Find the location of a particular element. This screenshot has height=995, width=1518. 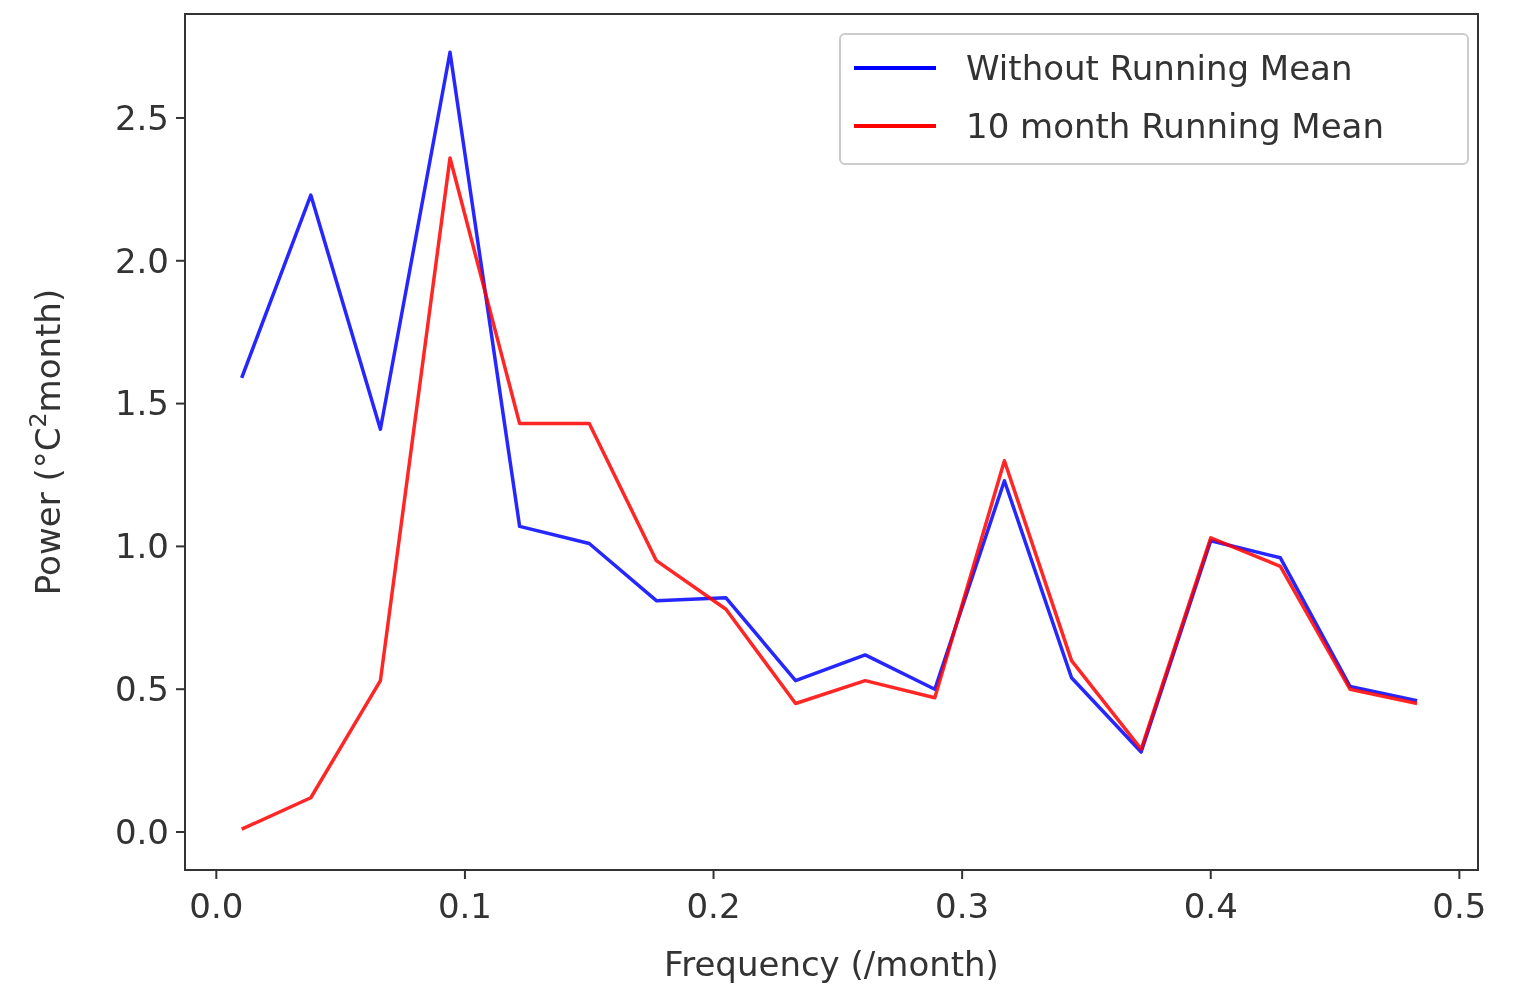

x-tick-label: 0.0 is located at coordinates (216, 906).